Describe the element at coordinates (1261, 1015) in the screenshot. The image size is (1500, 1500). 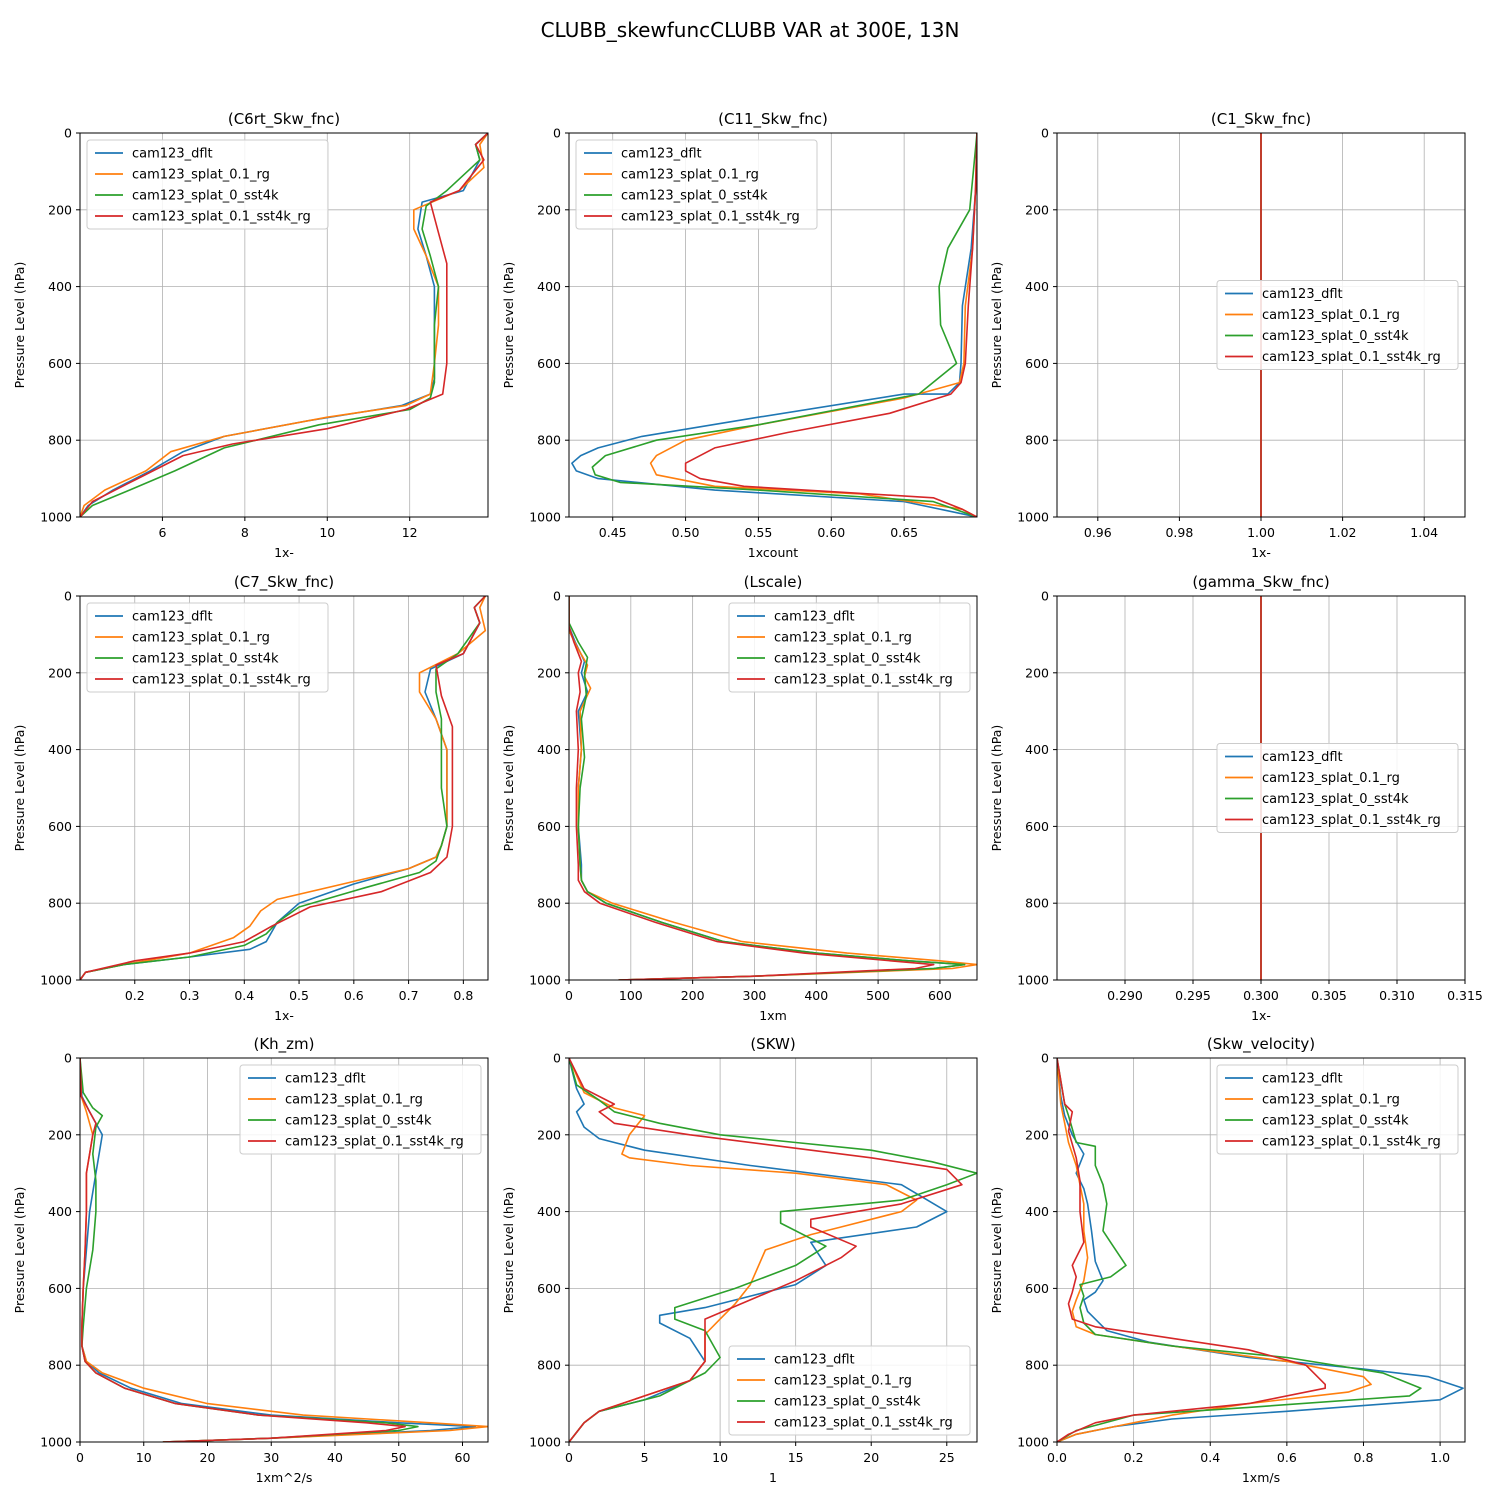
I see `x-axis-label: 1x-` at that location.